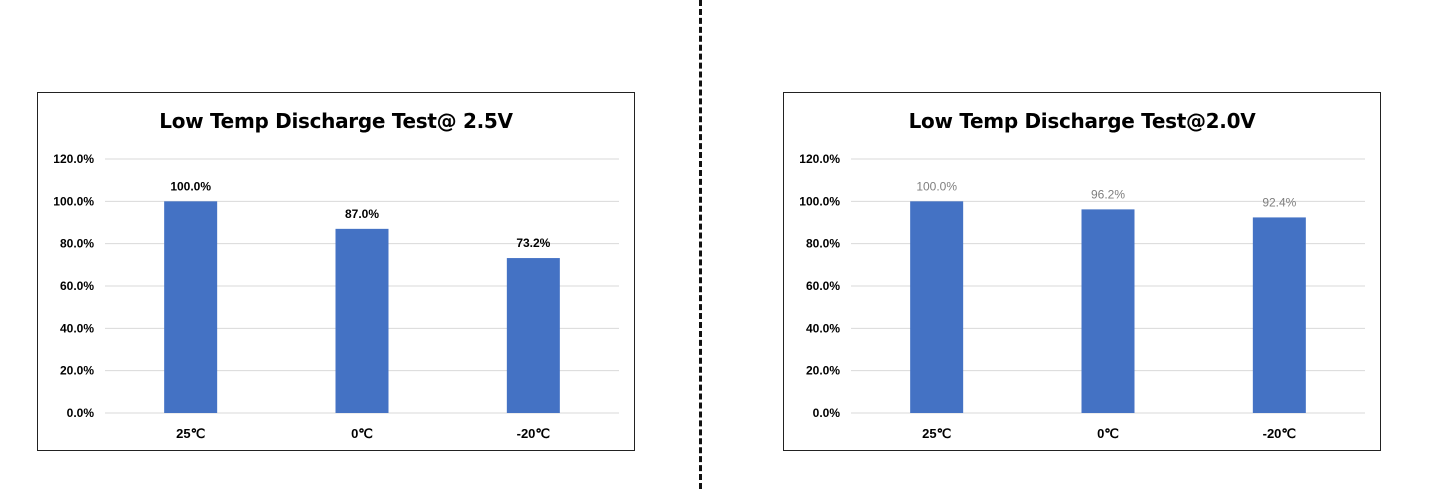 The height and width of the screenshot is (489, 1440). Describe the element at coordinates (1108, 194) in the screenshot. I see `data-label: 96.2%` at that location.